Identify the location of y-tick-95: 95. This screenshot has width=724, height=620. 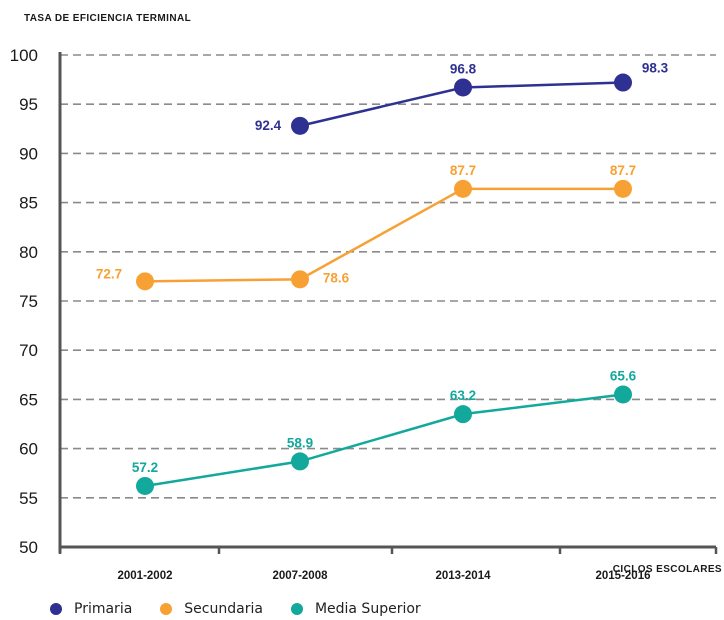
(28, 104).